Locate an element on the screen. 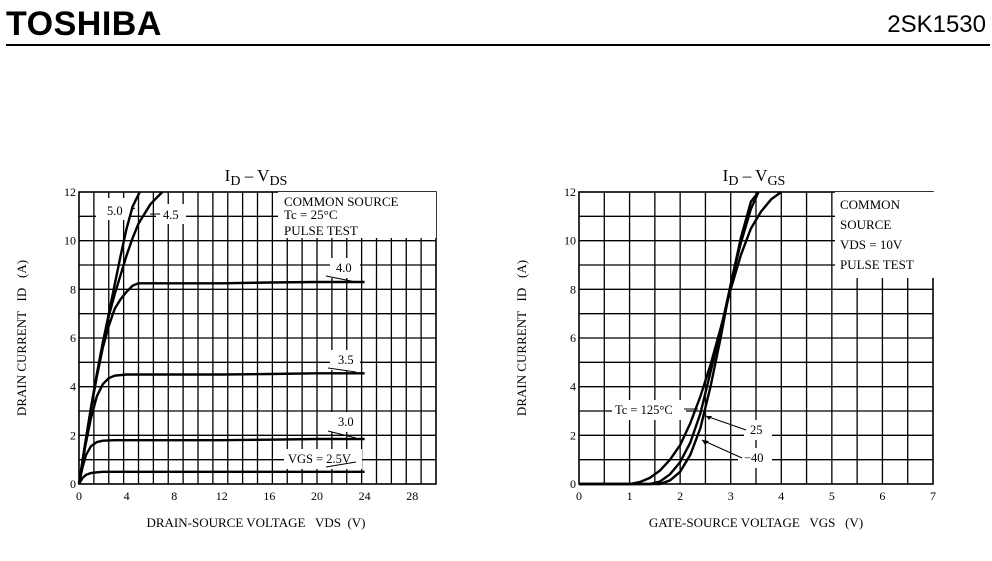  chart2-curve-label: −40 is located at coordinates (754, 458).